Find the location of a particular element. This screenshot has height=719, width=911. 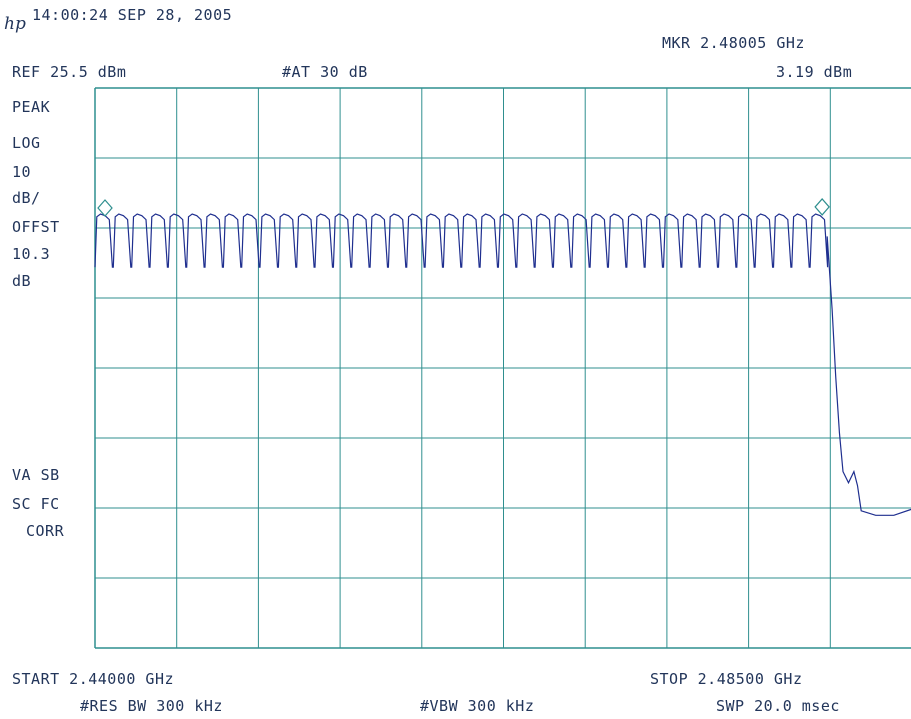

marker-level: 3.19 dBm is located at coordinates (814, 72).